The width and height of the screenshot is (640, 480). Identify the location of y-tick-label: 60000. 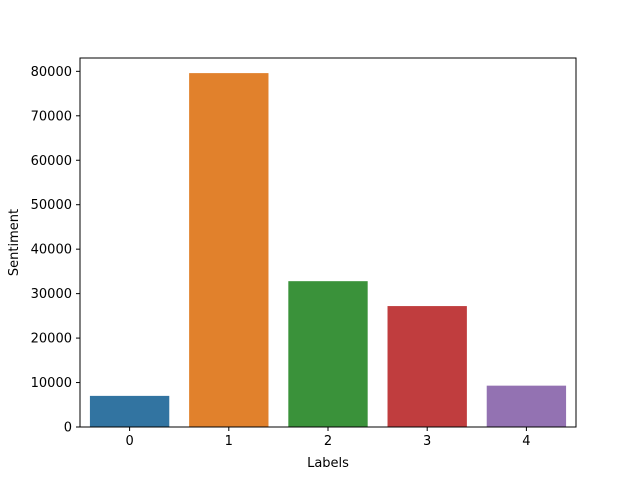
(51, 161).